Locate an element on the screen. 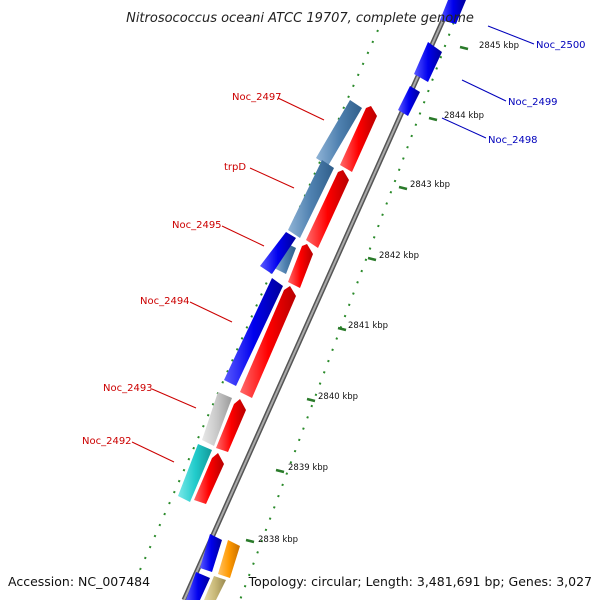  feature-cyan is located at coordinates (195, 473).